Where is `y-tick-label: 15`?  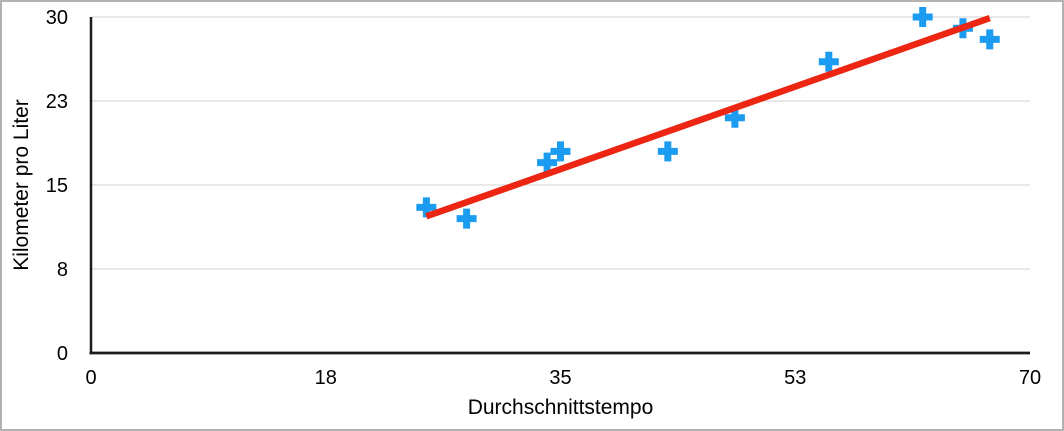
y-tick-label: 15 is located at coordinates (57, 186).